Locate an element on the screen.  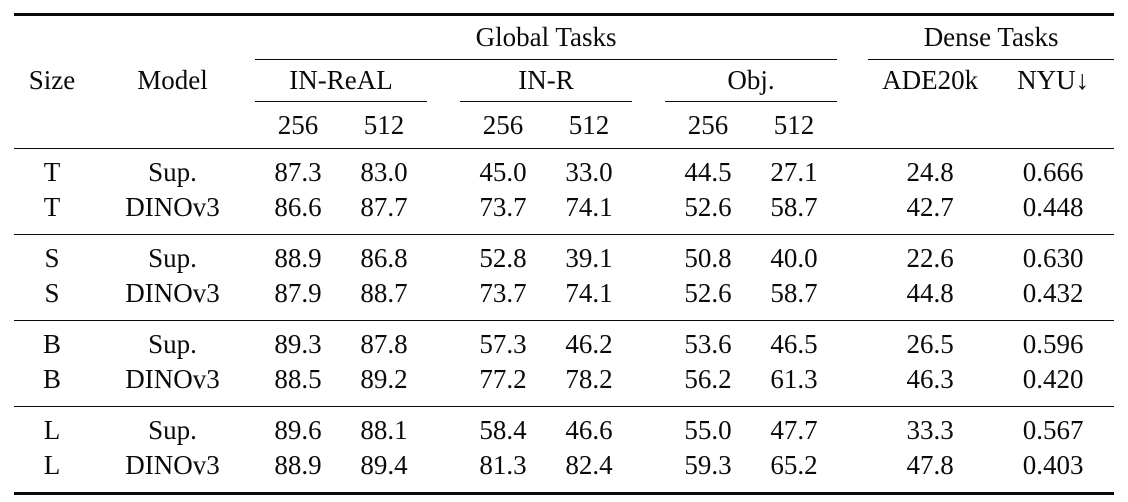
col-header-size: Size is located at coordinates (52, 80).